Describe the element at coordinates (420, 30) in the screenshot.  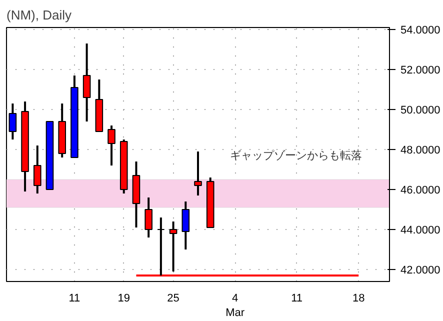
I see `y-tick-label: 54.0000` at that location.